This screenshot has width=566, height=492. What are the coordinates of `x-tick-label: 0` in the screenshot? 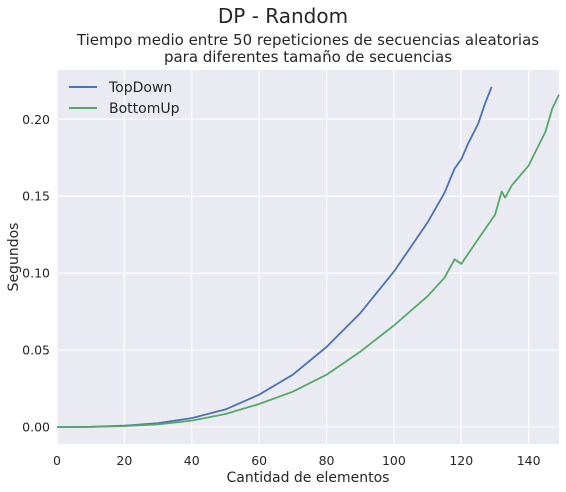 It's located at (57, 460).